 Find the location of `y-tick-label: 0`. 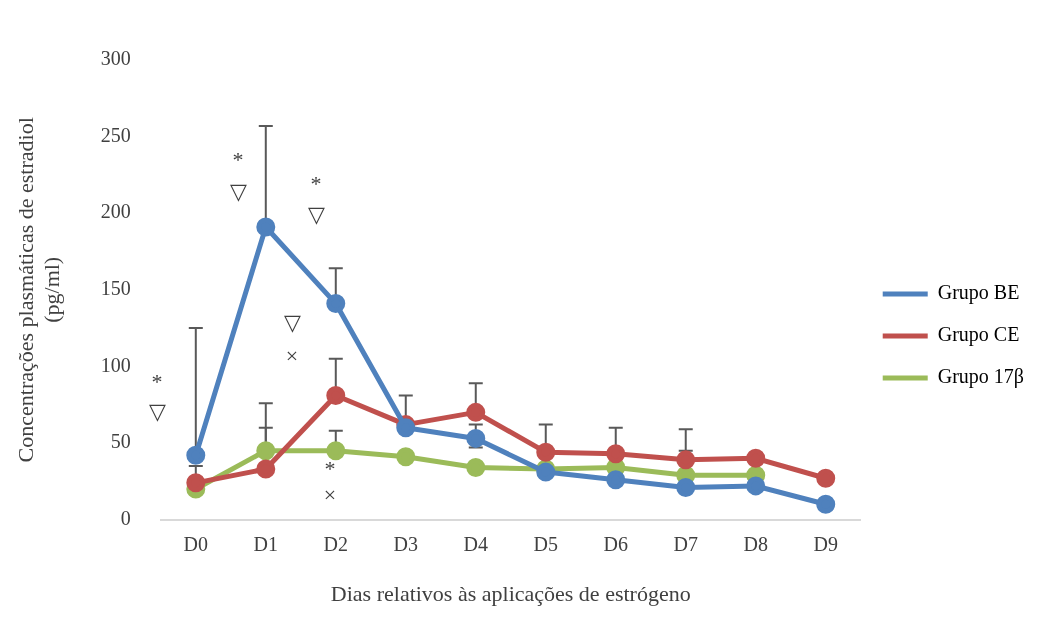

y-tick-label: 0 is located at coordinates (125, 517).